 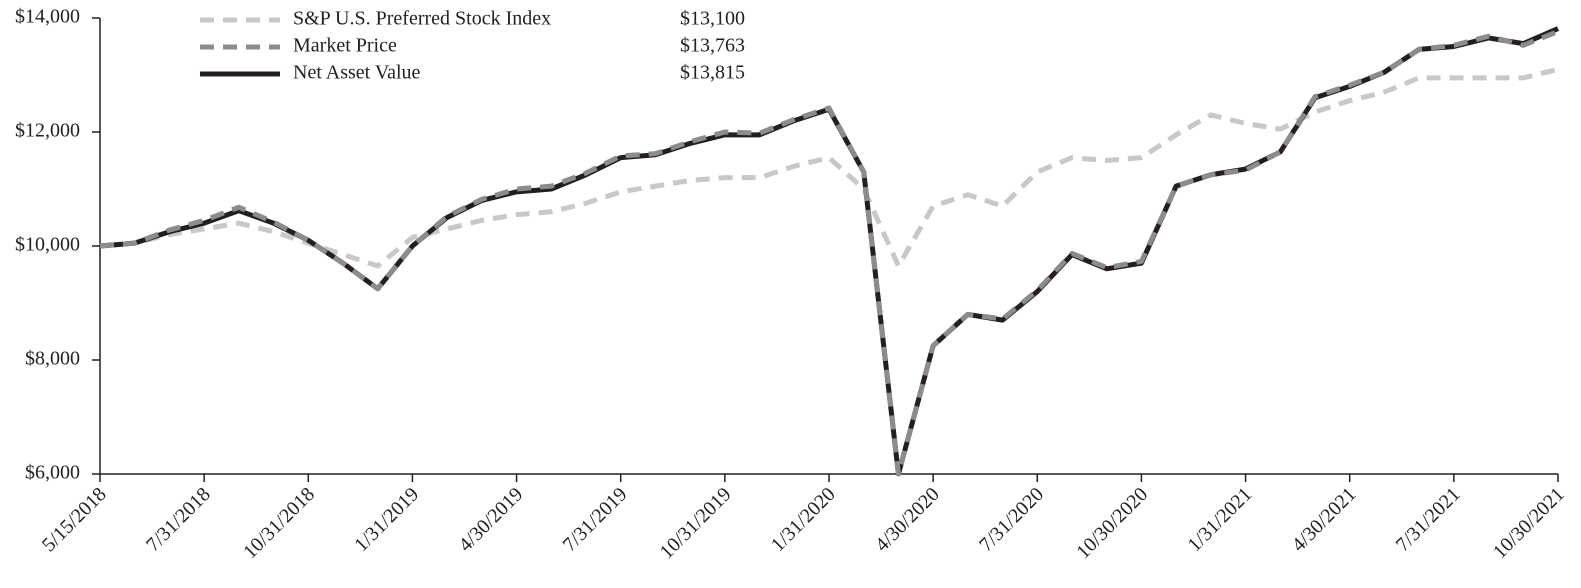 What do you see at coordinates (47, 131) in the screenshot?
I see `y-tick-label: $12,000` at bounding box center [47, 131].